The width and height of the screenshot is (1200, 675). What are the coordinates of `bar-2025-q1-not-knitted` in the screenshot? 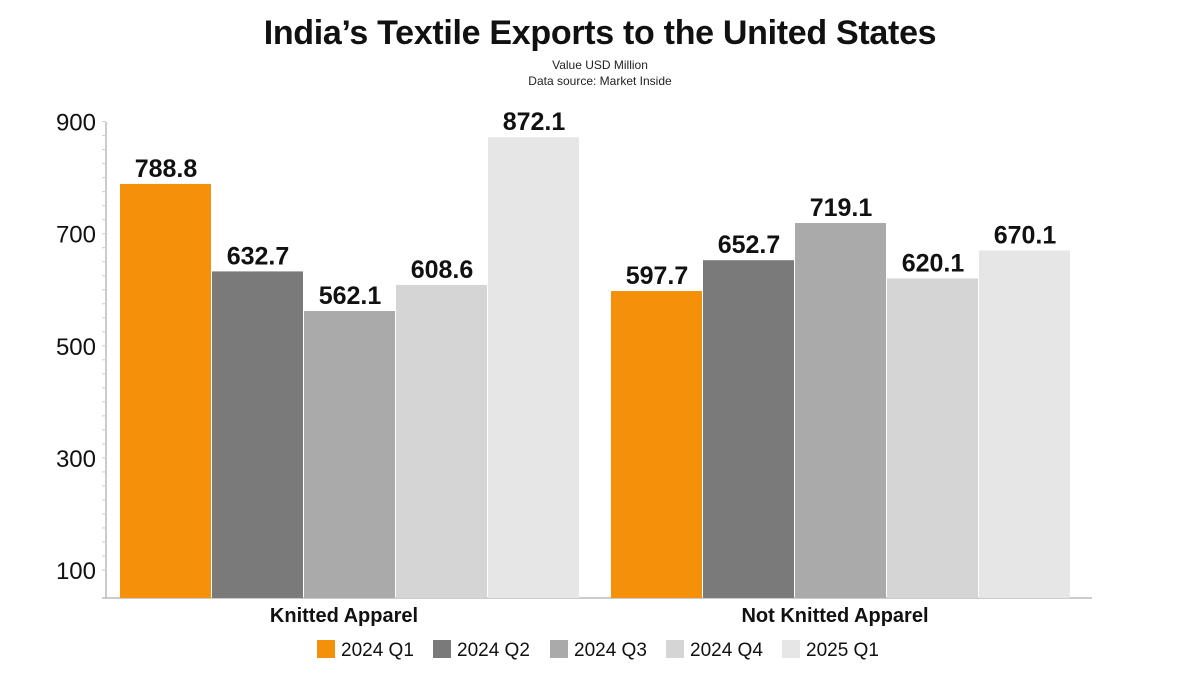 It's located at (1024, 424).